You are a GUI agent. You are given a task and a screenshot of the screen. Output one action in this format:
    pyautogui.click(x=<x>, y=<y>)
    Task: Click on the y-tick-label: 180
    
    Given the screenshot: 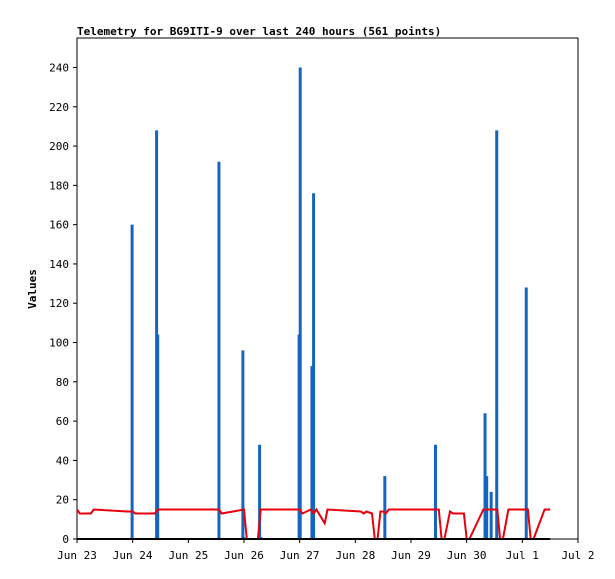 What is the action you would take?
    pyautogui.click(x=59, y=185)
    